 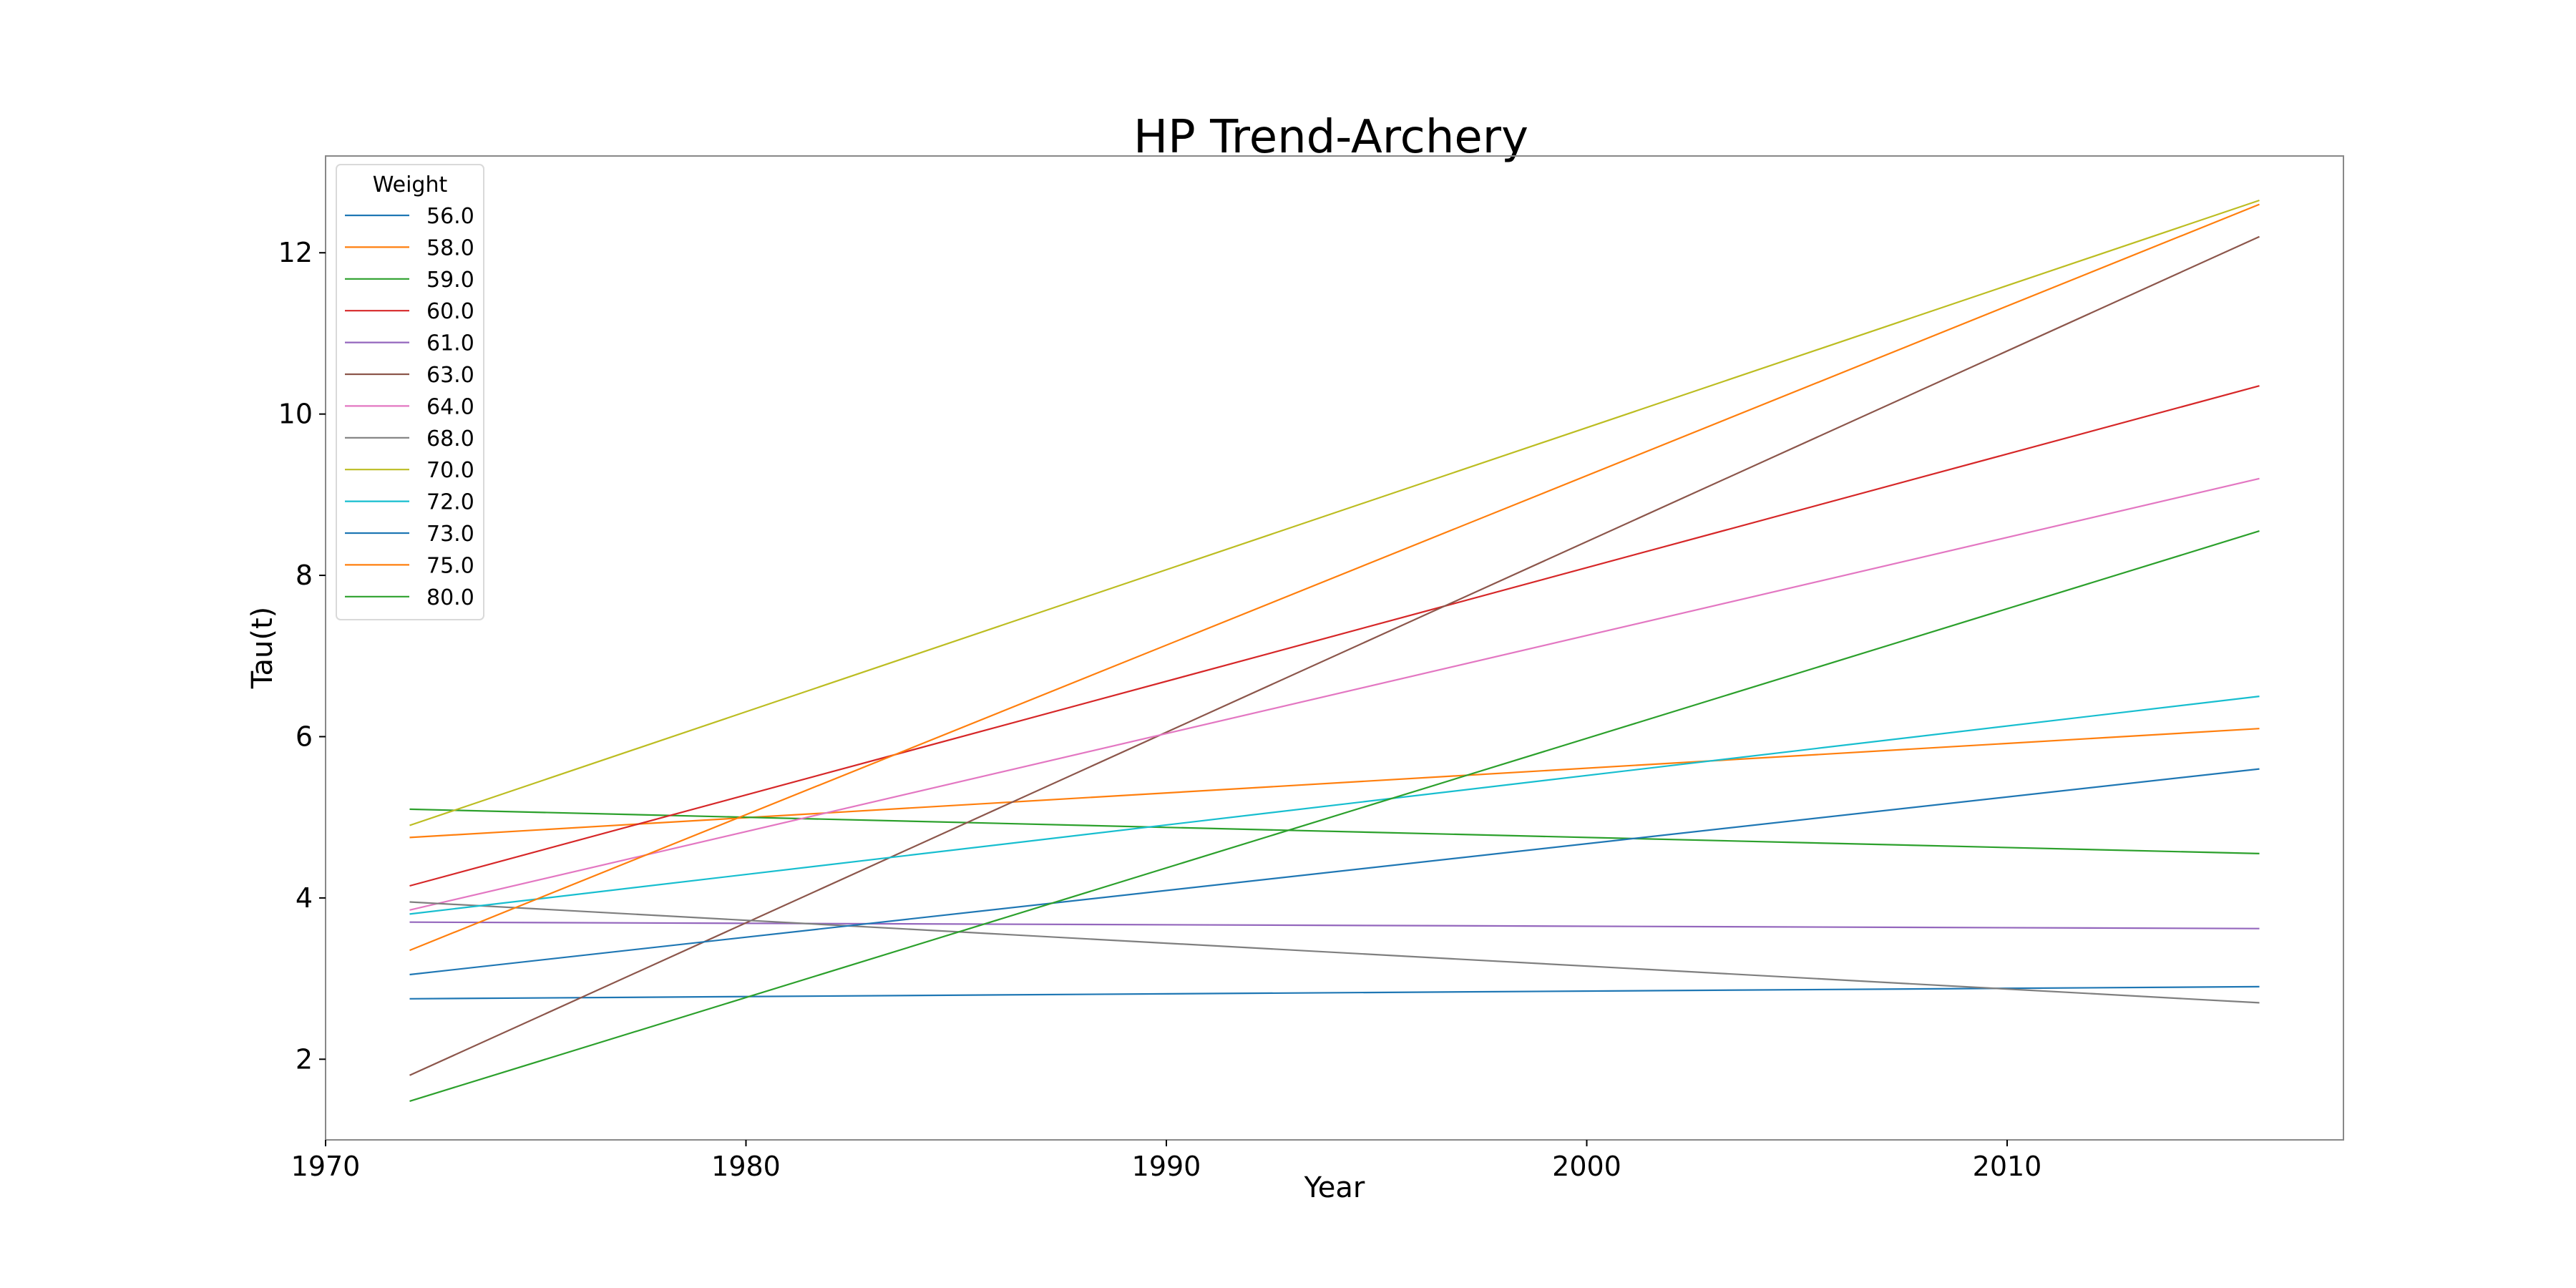 What do you see at coordinates (450, 534) in the screenshot?
I see `legend-label: 73.0` at bounding box center [450, 534].